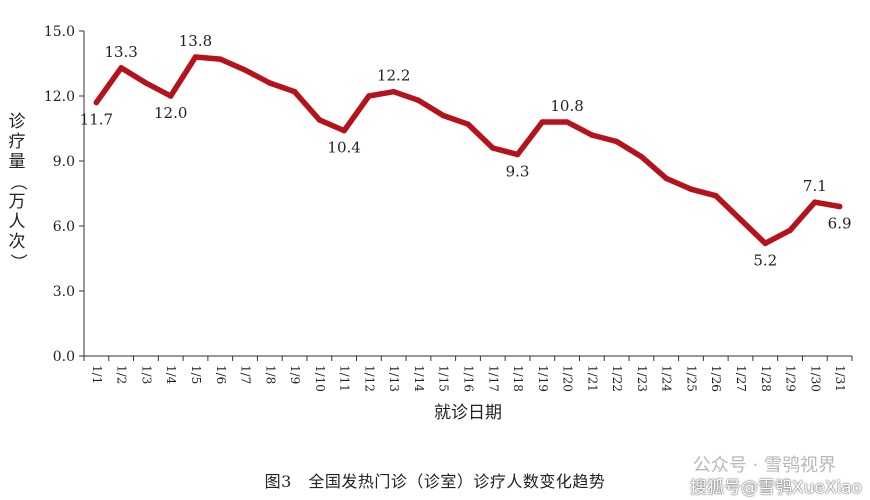 This screenshot has width=870, height=500. Describe the element at coordinates (435, 481) in the screenshot. I see `figure-caption: 图3 全国发热门诊（诊室）诊疗人数变化趋势` at that location.